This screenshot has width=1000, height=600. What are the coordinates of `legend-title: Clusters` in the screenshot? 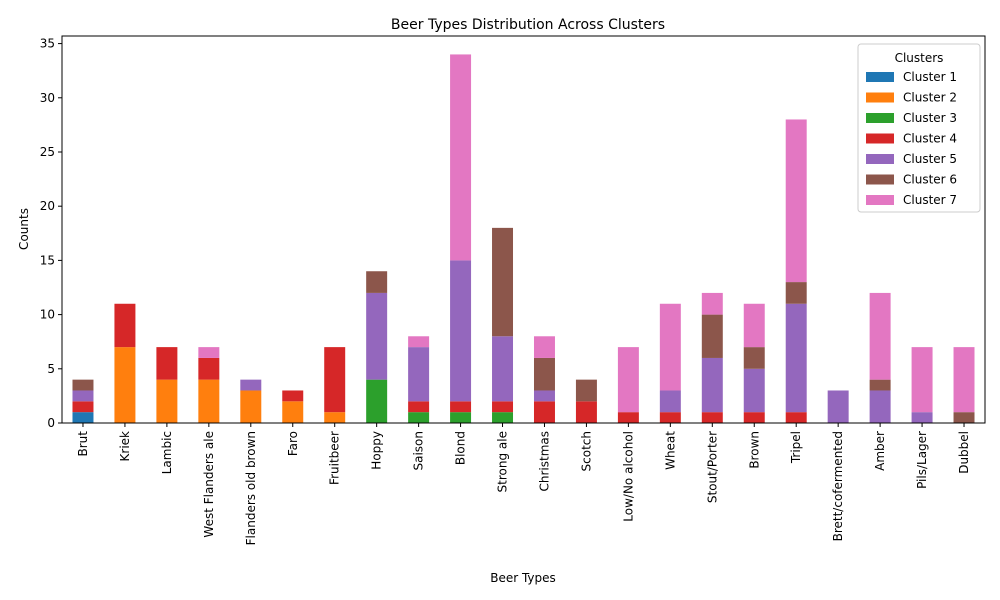 It's located at (919, 58).